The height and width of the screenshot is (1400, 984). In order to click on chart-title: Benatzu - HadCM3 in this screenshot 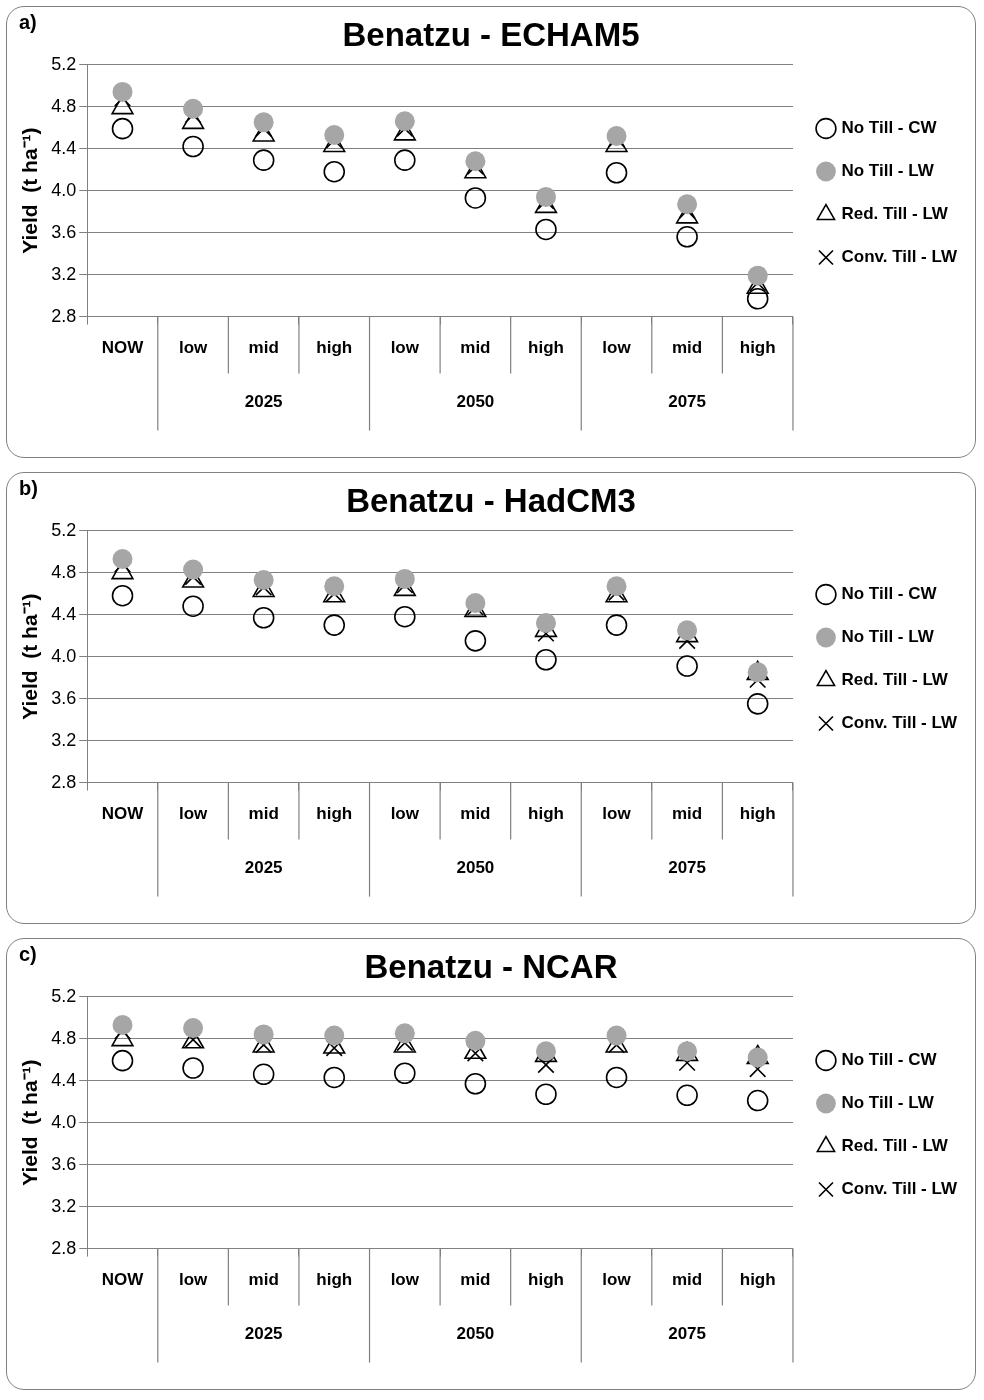, I will do `click(491, 500)`.